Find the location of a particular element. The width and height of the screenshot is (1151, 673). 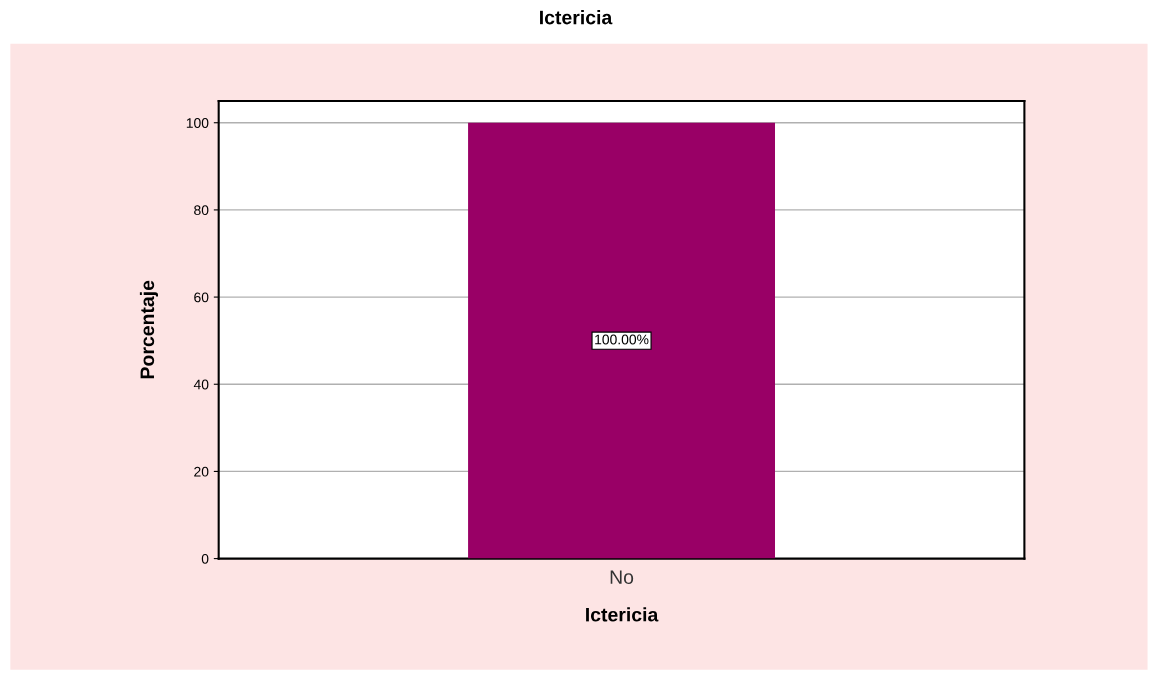

y-tick-label: 0 is located at coordinates (205, 558).